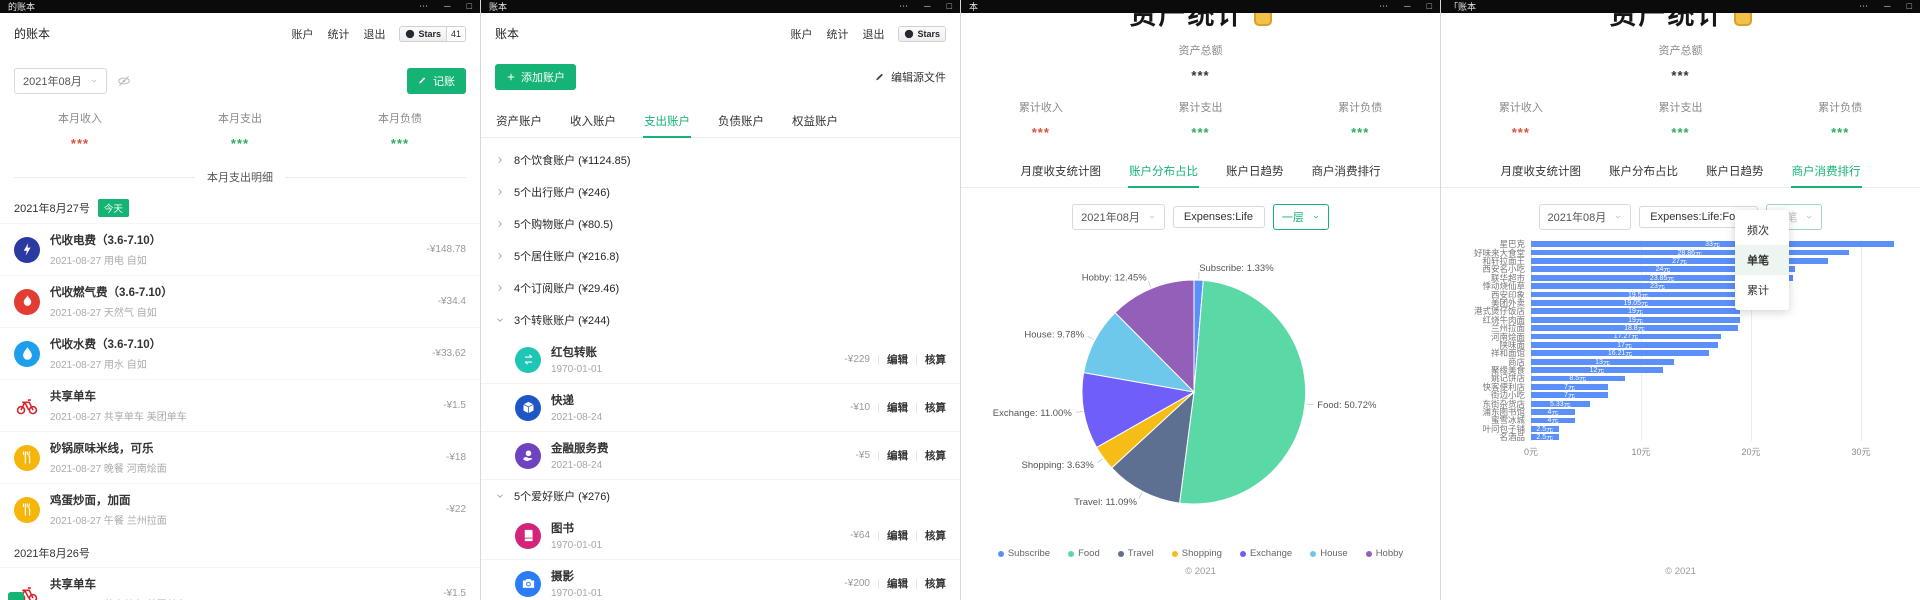  I want to click on bar-港式煲仔饭店: 19元, so click(1635, 311).